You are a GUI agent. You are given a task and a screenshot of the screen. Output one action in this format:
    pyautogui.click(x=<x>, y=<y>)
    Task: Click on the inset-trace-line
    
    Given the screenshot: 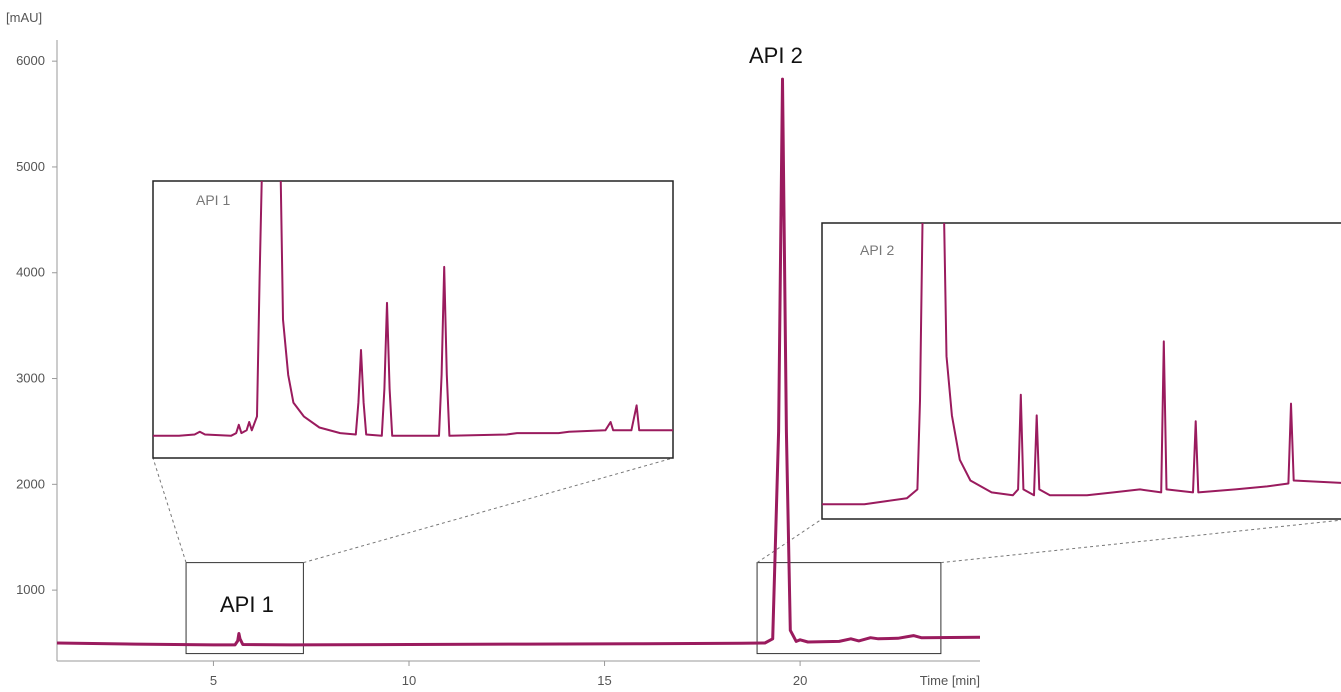 What is the action you would take?
    pyautogui.click(x=413, y=309)
    